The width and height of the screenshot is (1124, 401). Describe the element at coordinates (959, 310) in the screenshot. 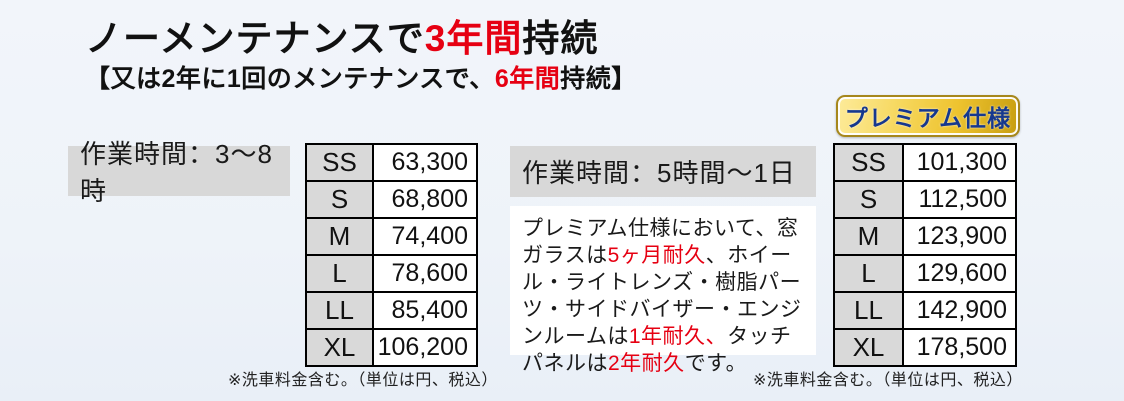

I see `price-cell: 142,900` at that location.